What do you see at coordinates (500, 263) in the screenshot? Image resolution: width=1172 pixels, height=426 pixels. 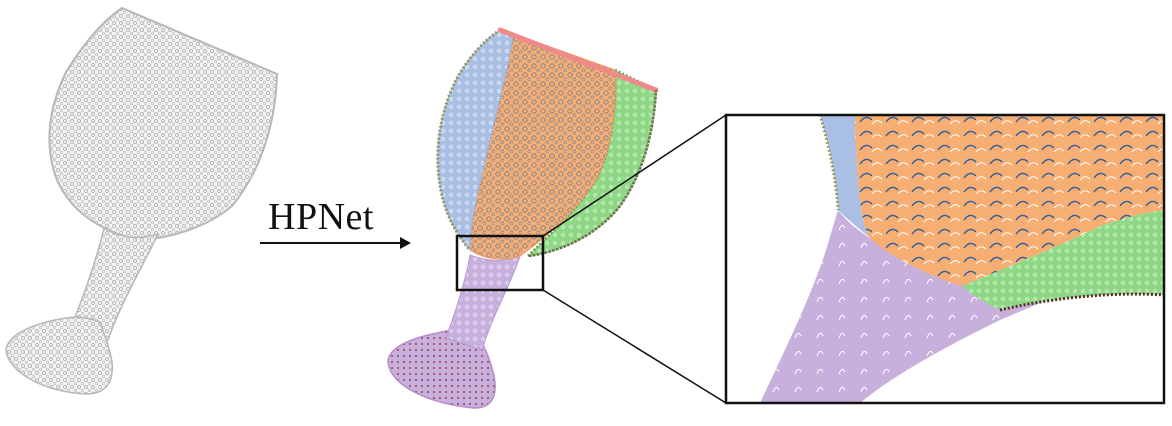 I see `zoom-source-box` at bounding box center [500, 263].